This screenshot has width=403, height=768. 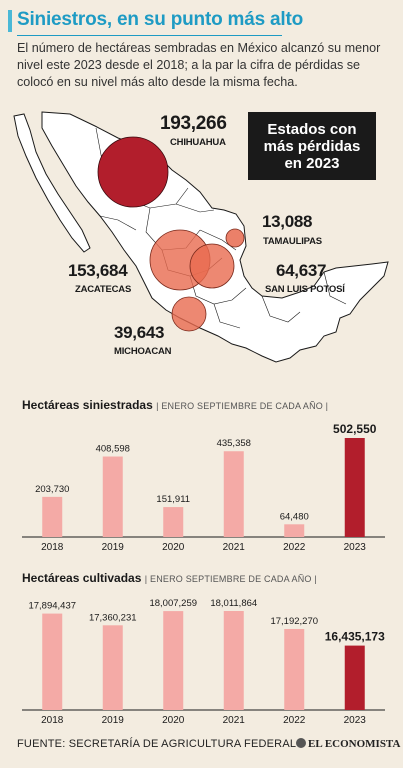 I want to click on state-name-tamaulipas: TAMAULIPAS, so click(x=292, y=241).